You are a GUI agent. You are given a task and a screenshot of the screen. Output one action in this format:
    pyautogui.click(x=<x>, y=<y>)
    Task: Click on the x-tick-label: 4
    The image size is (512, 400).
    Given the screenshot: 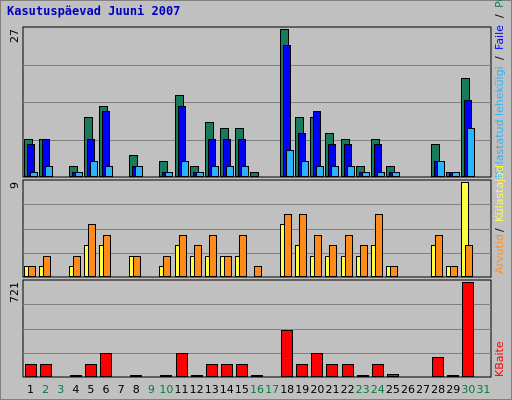 What is the action you would take?
    pyautogui.click(x=75, y=389)
    